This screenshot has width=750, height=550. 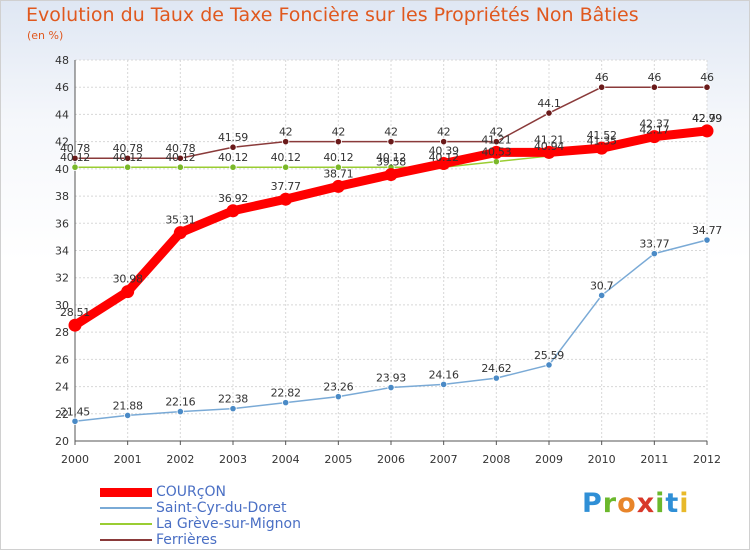 What do you see at coordinates (180, 220) in the screenshot?
I see `data-label: 35.31` at bounding box center [180, 220].